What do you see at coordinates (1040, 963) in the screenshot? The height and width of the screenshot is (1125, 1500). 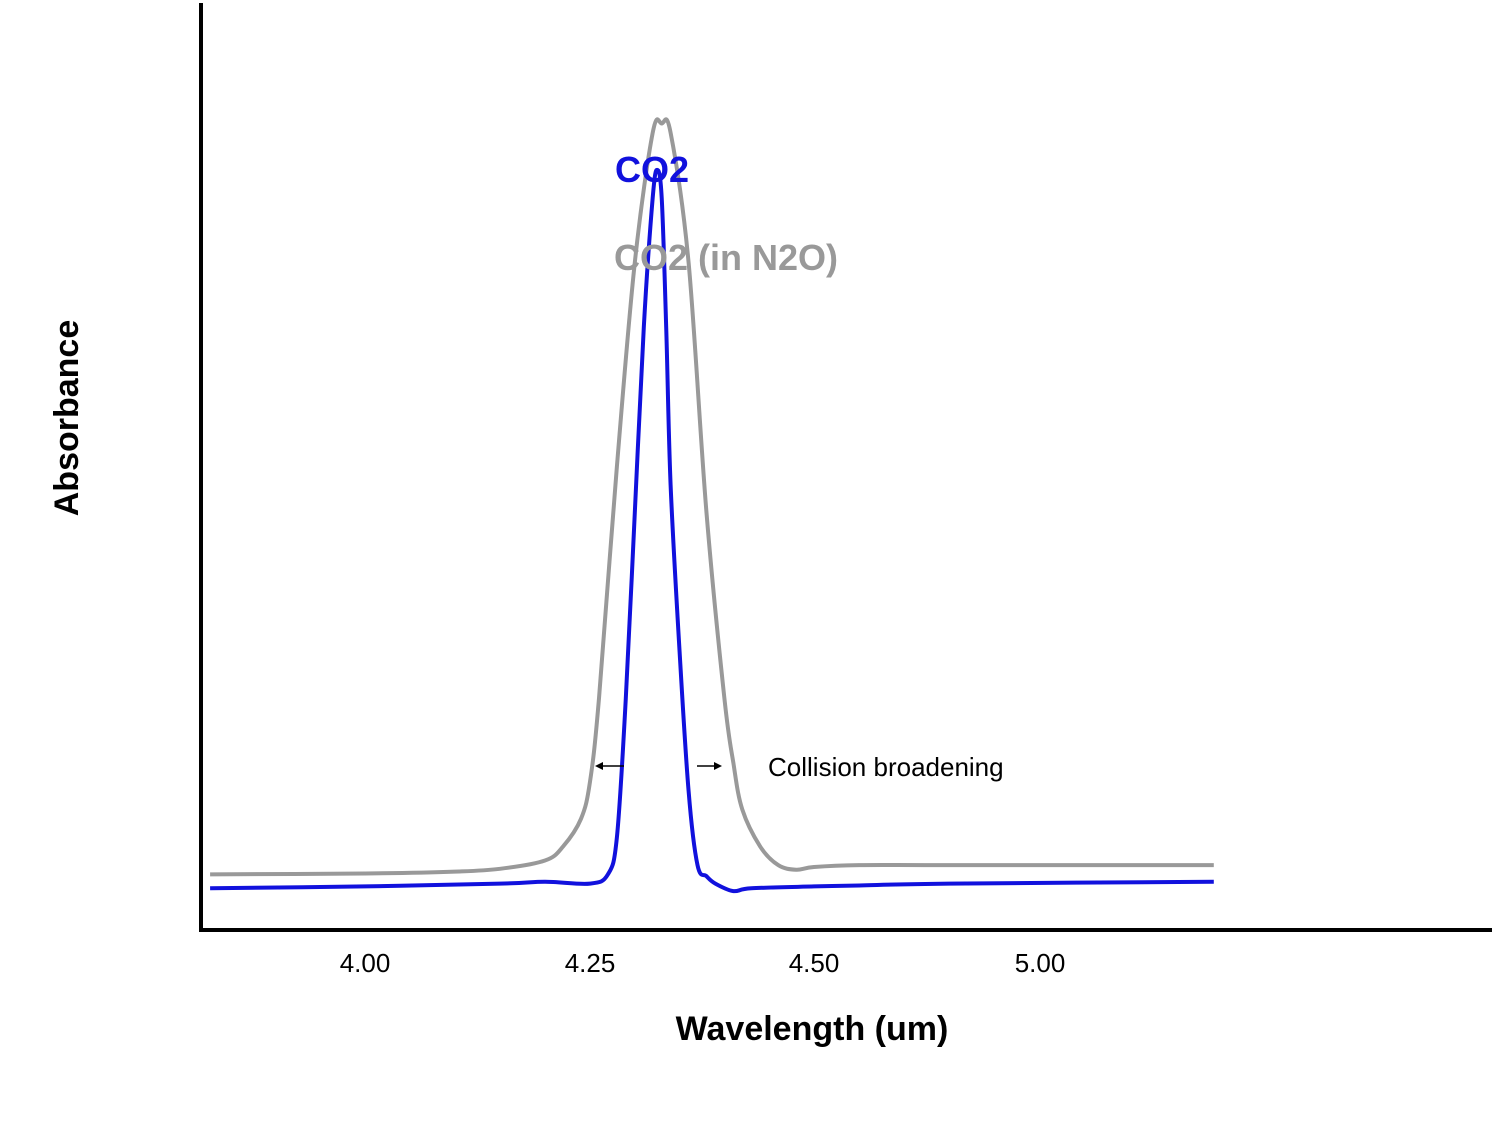 I see `x-tick-label: 5.00` at bounding box center [1040, 963].